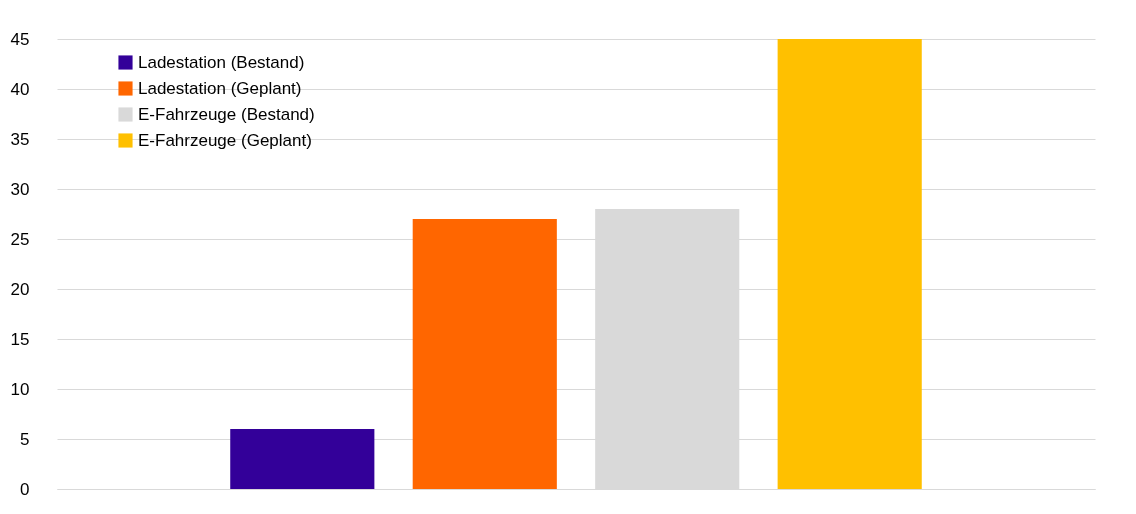 This screenshot has height=514, width=1136. Describe the element at coordinates (20, 139) in the screenshot. I see `y-tick-label: 35` at that location.